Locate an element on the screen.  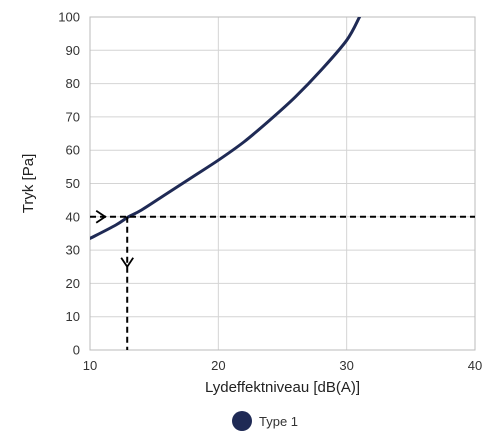
legend: Type 1 is located at coordinates (265, 421).